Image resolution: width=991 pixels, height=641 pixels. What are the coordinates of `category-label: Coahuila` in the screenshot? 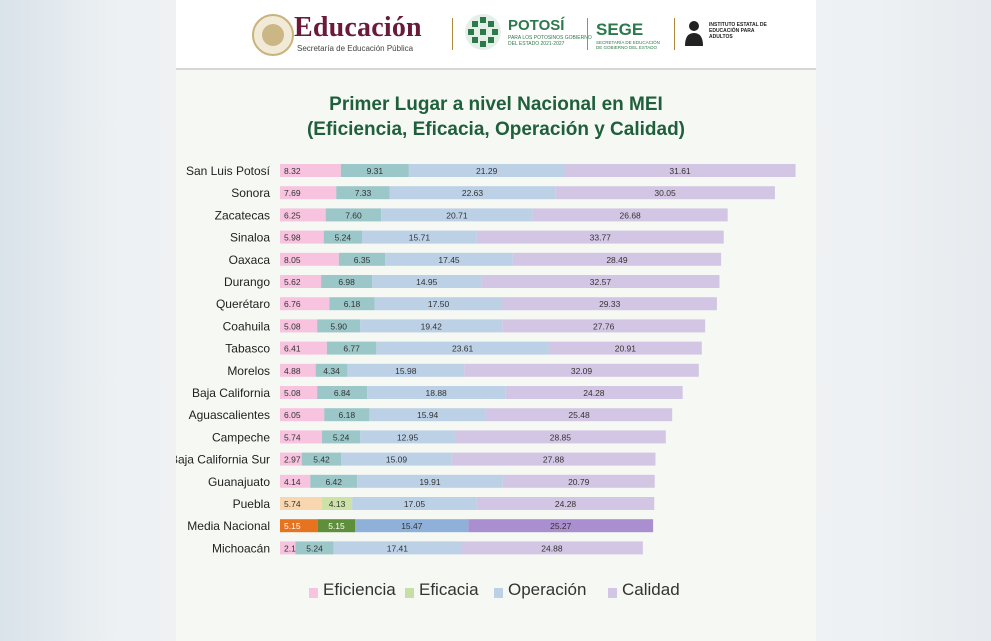 It's located at (247, 326).